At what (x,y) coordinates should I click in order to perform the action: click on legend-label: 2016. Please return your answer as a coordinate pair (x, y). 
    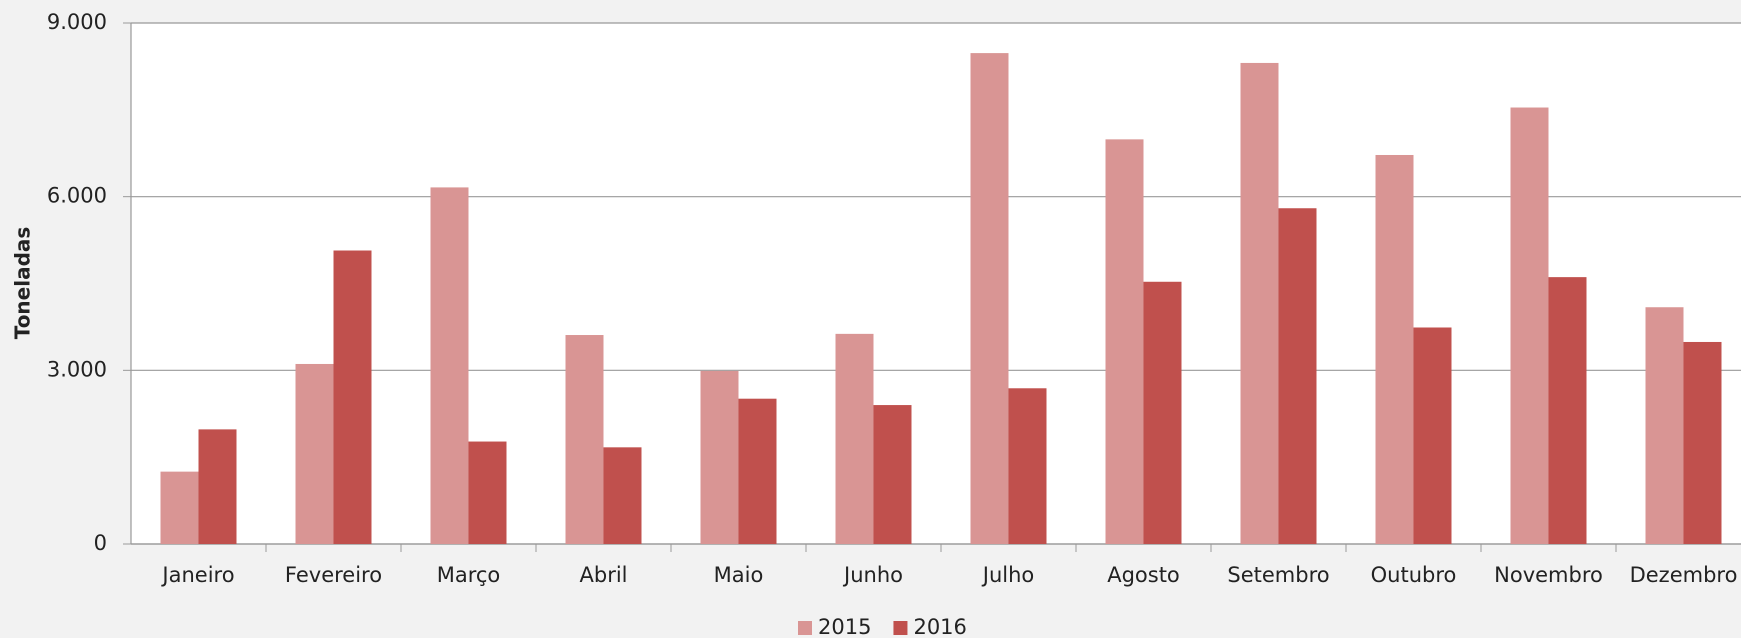
    Looking at the image, I should click on (939, 626).